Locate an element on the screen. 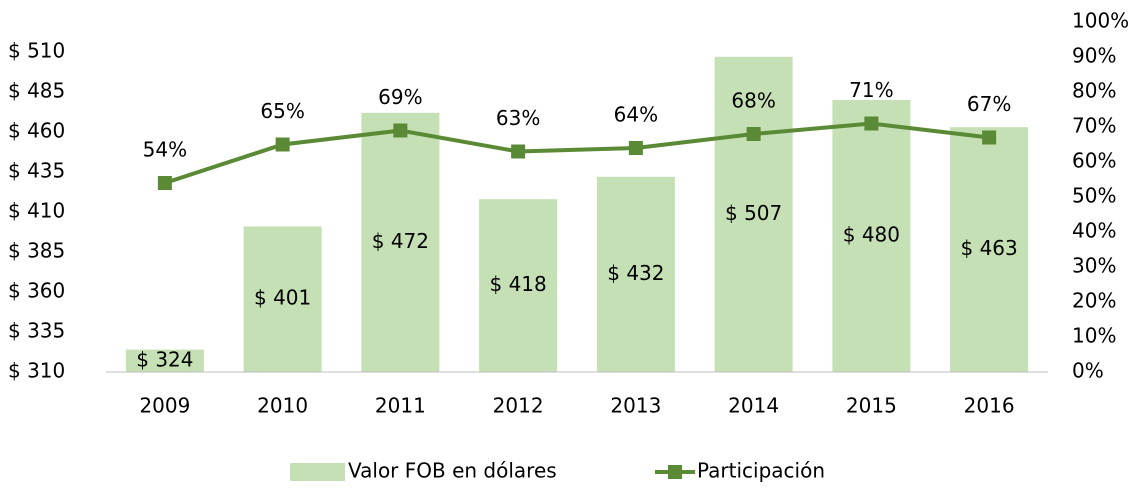 The width and height of the screenshot is (1138, 497). x-tick-label: 2014 is located at coordinates (753, 406).